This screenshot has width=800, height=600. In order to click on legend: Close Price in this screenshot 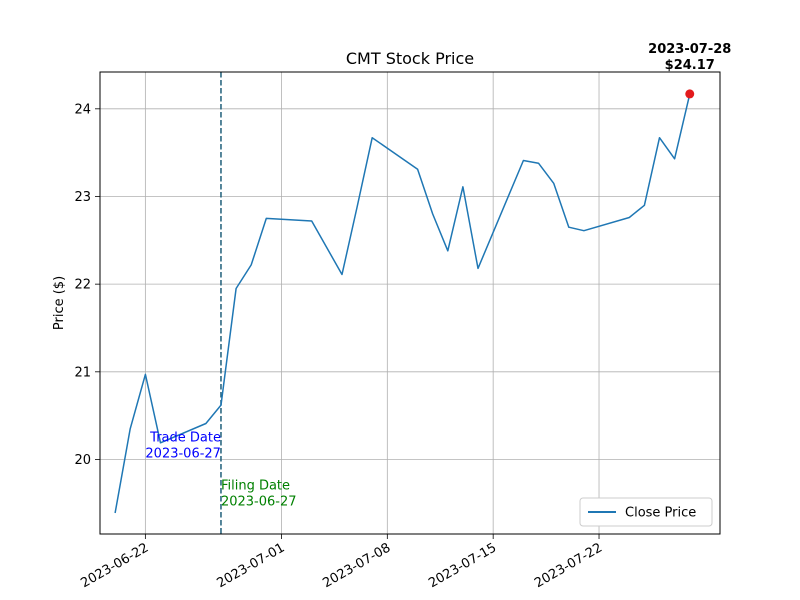, I will do `click(646, 512)`.